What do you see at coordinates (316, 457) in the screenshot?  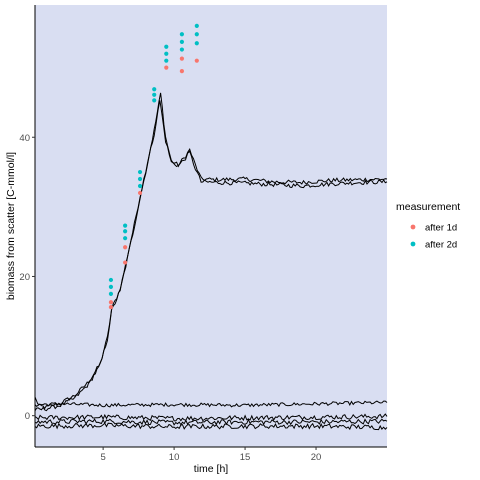 I see `x-tick-label: 20` at bounding box center [316, 457].